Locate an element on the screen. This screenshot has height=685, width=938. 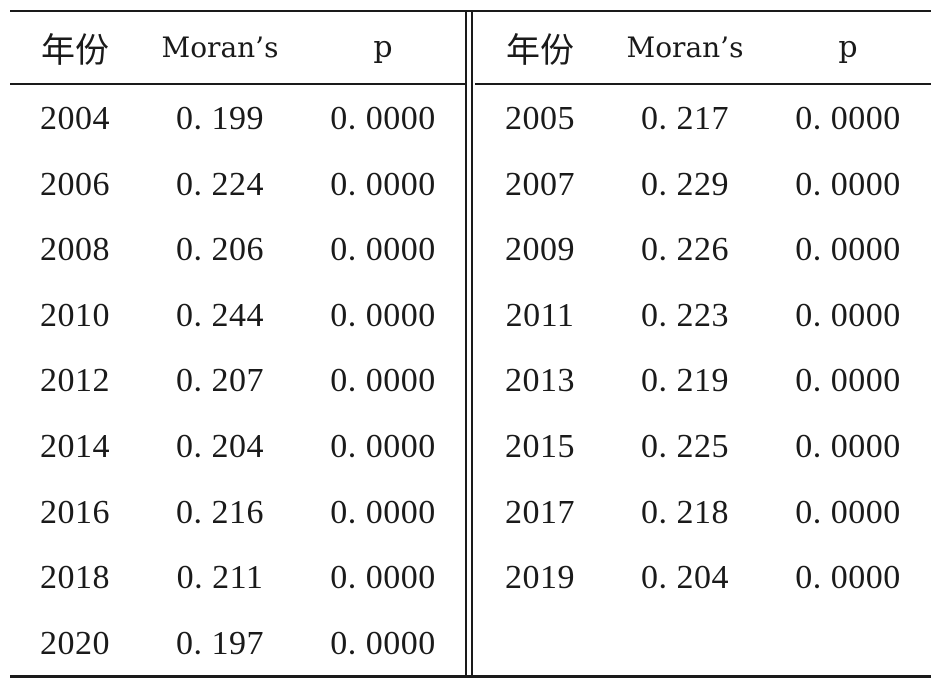
table-top-rule is located at coordinates (470, 11).